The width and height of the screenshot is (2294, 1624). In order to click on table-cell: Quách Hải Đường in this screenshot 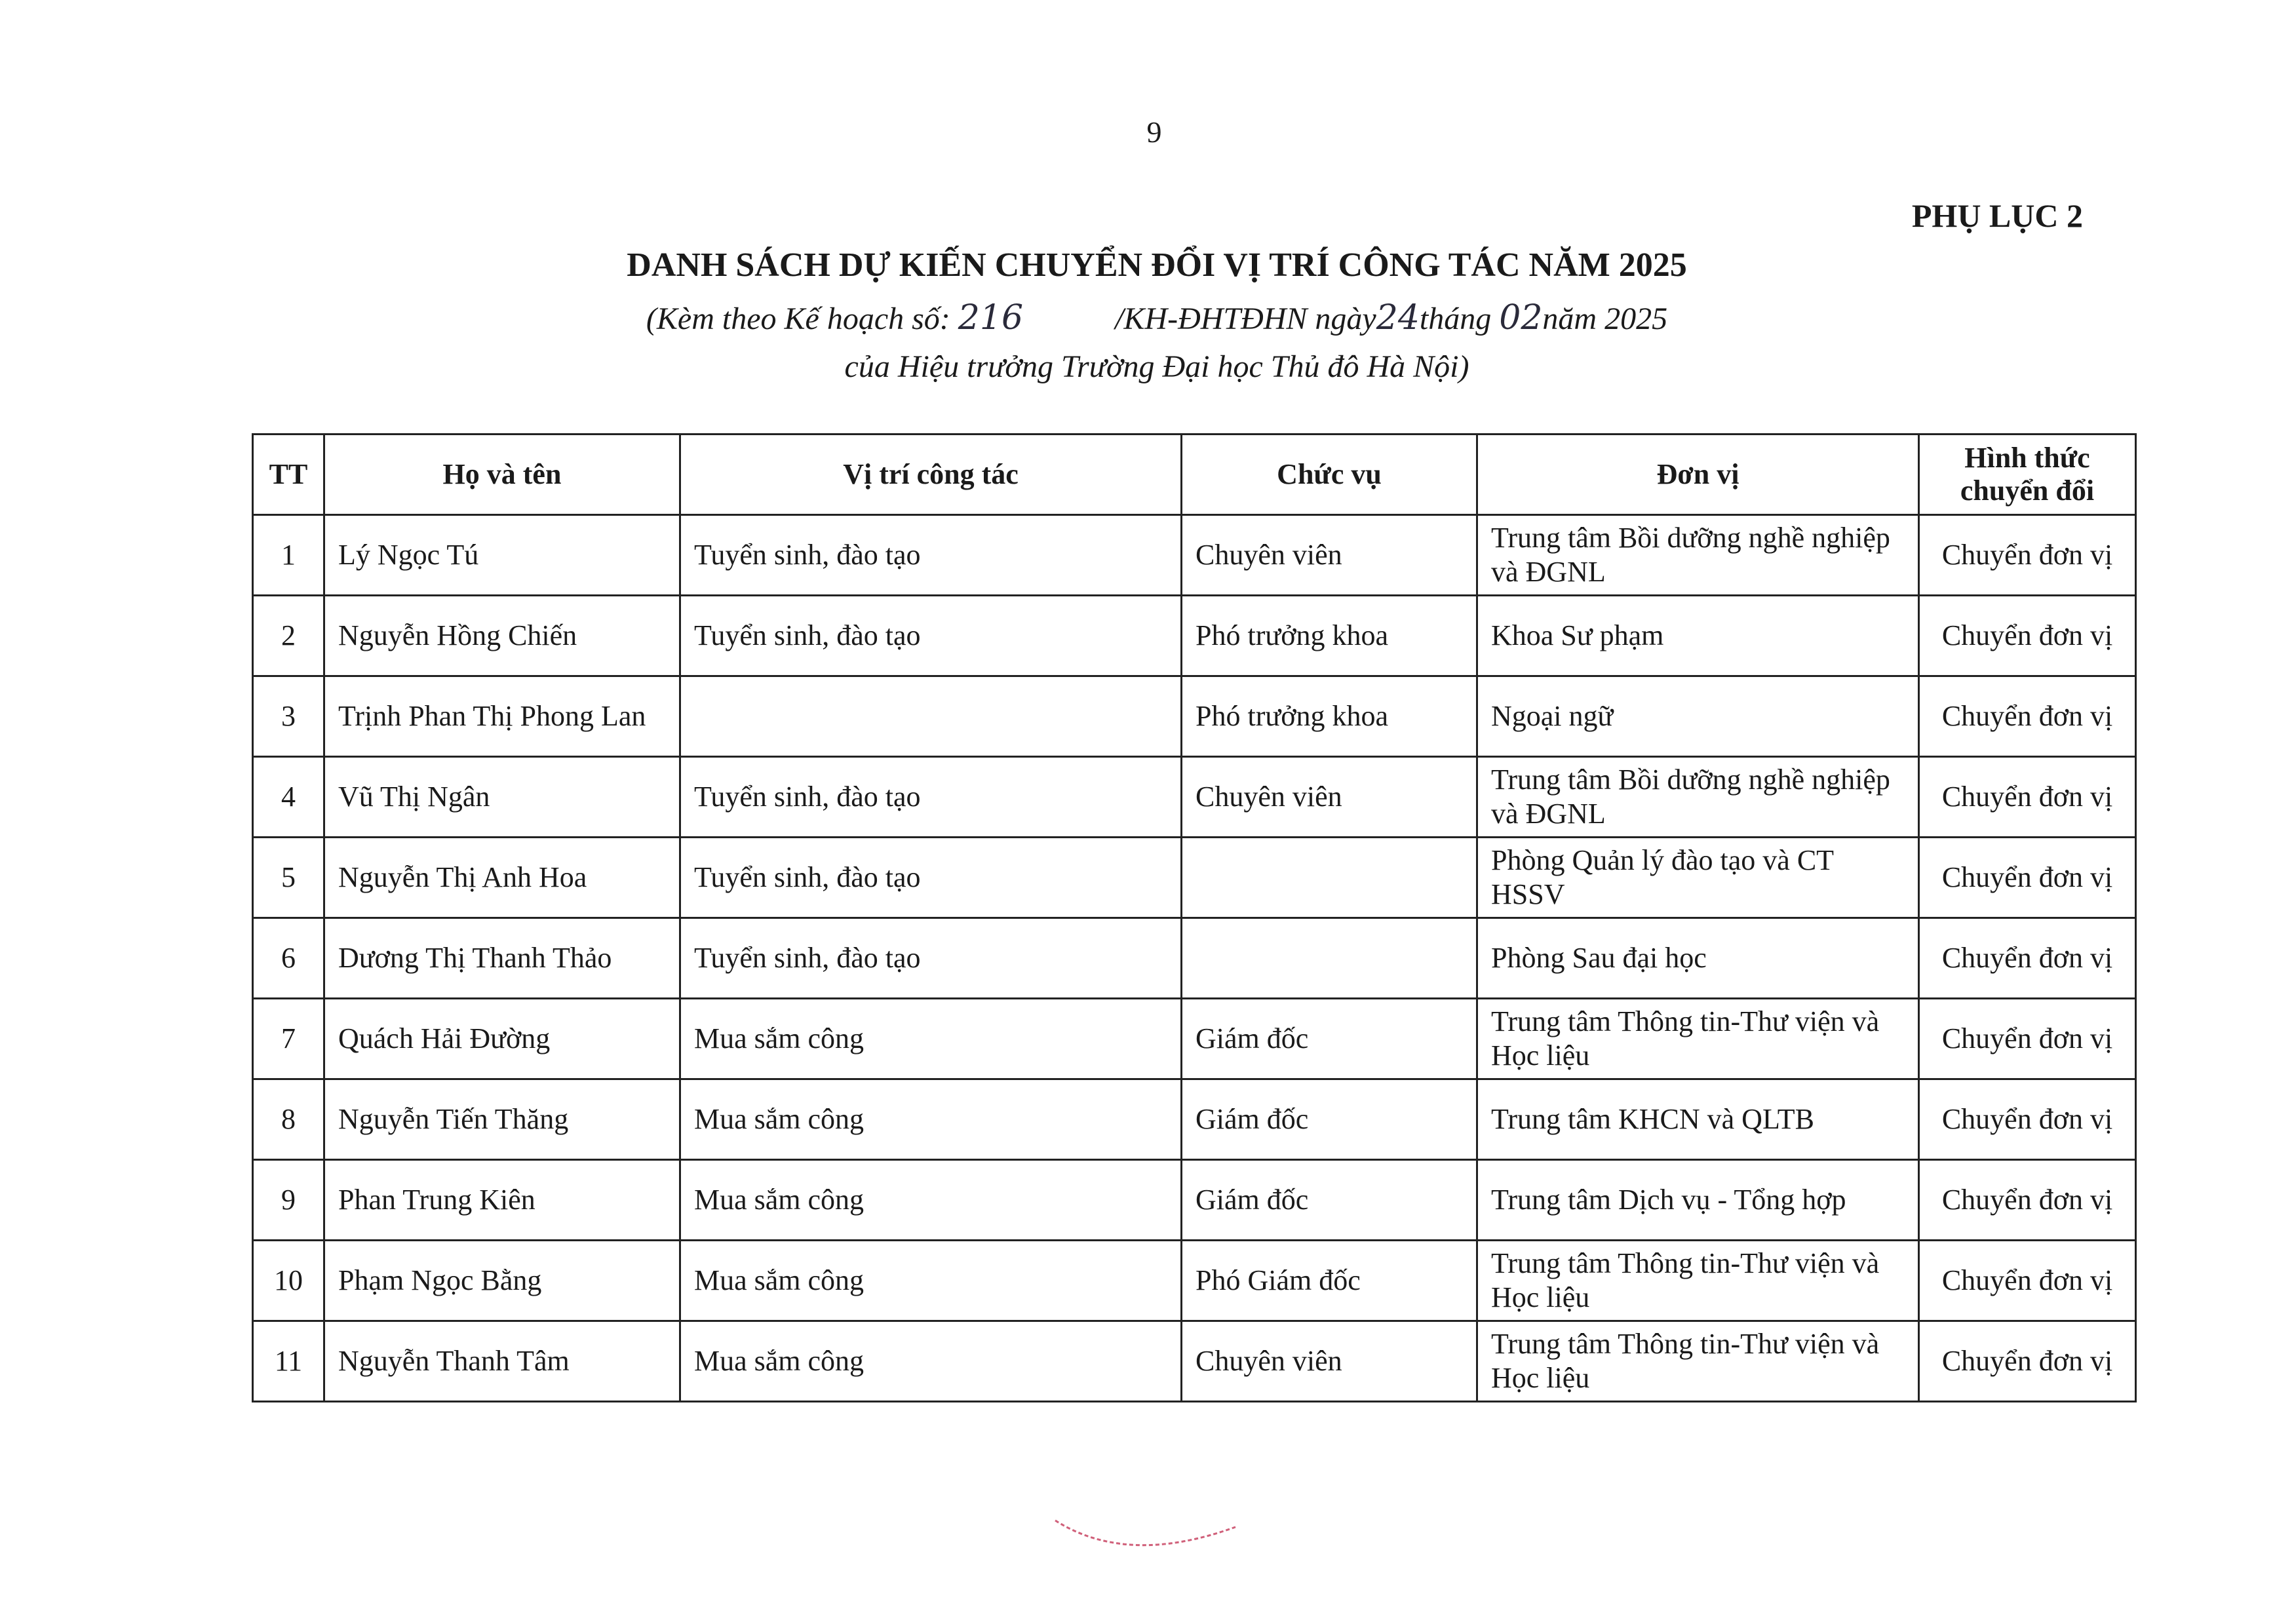, I will do `click(502, 1038)`.